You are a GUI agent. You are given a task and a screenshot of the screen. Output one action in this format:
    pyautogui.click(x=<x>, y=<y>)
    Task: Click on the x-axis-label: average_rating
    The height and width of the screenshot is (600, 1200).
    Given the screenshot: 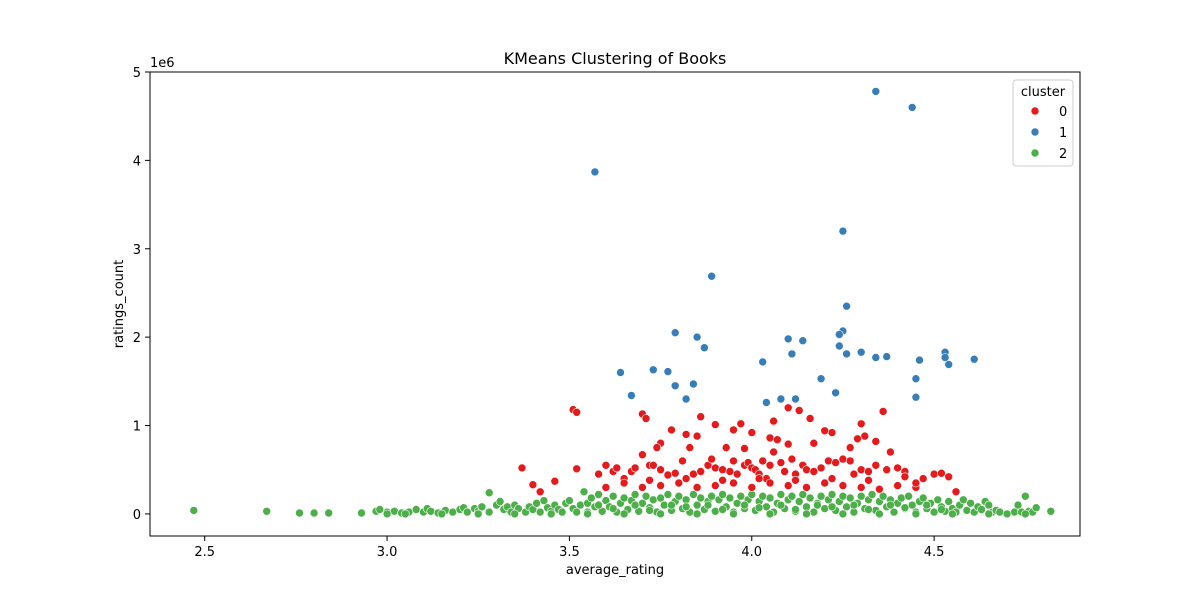 What is the action you would take?
    pyautogui.click(x=615, y=570)
    